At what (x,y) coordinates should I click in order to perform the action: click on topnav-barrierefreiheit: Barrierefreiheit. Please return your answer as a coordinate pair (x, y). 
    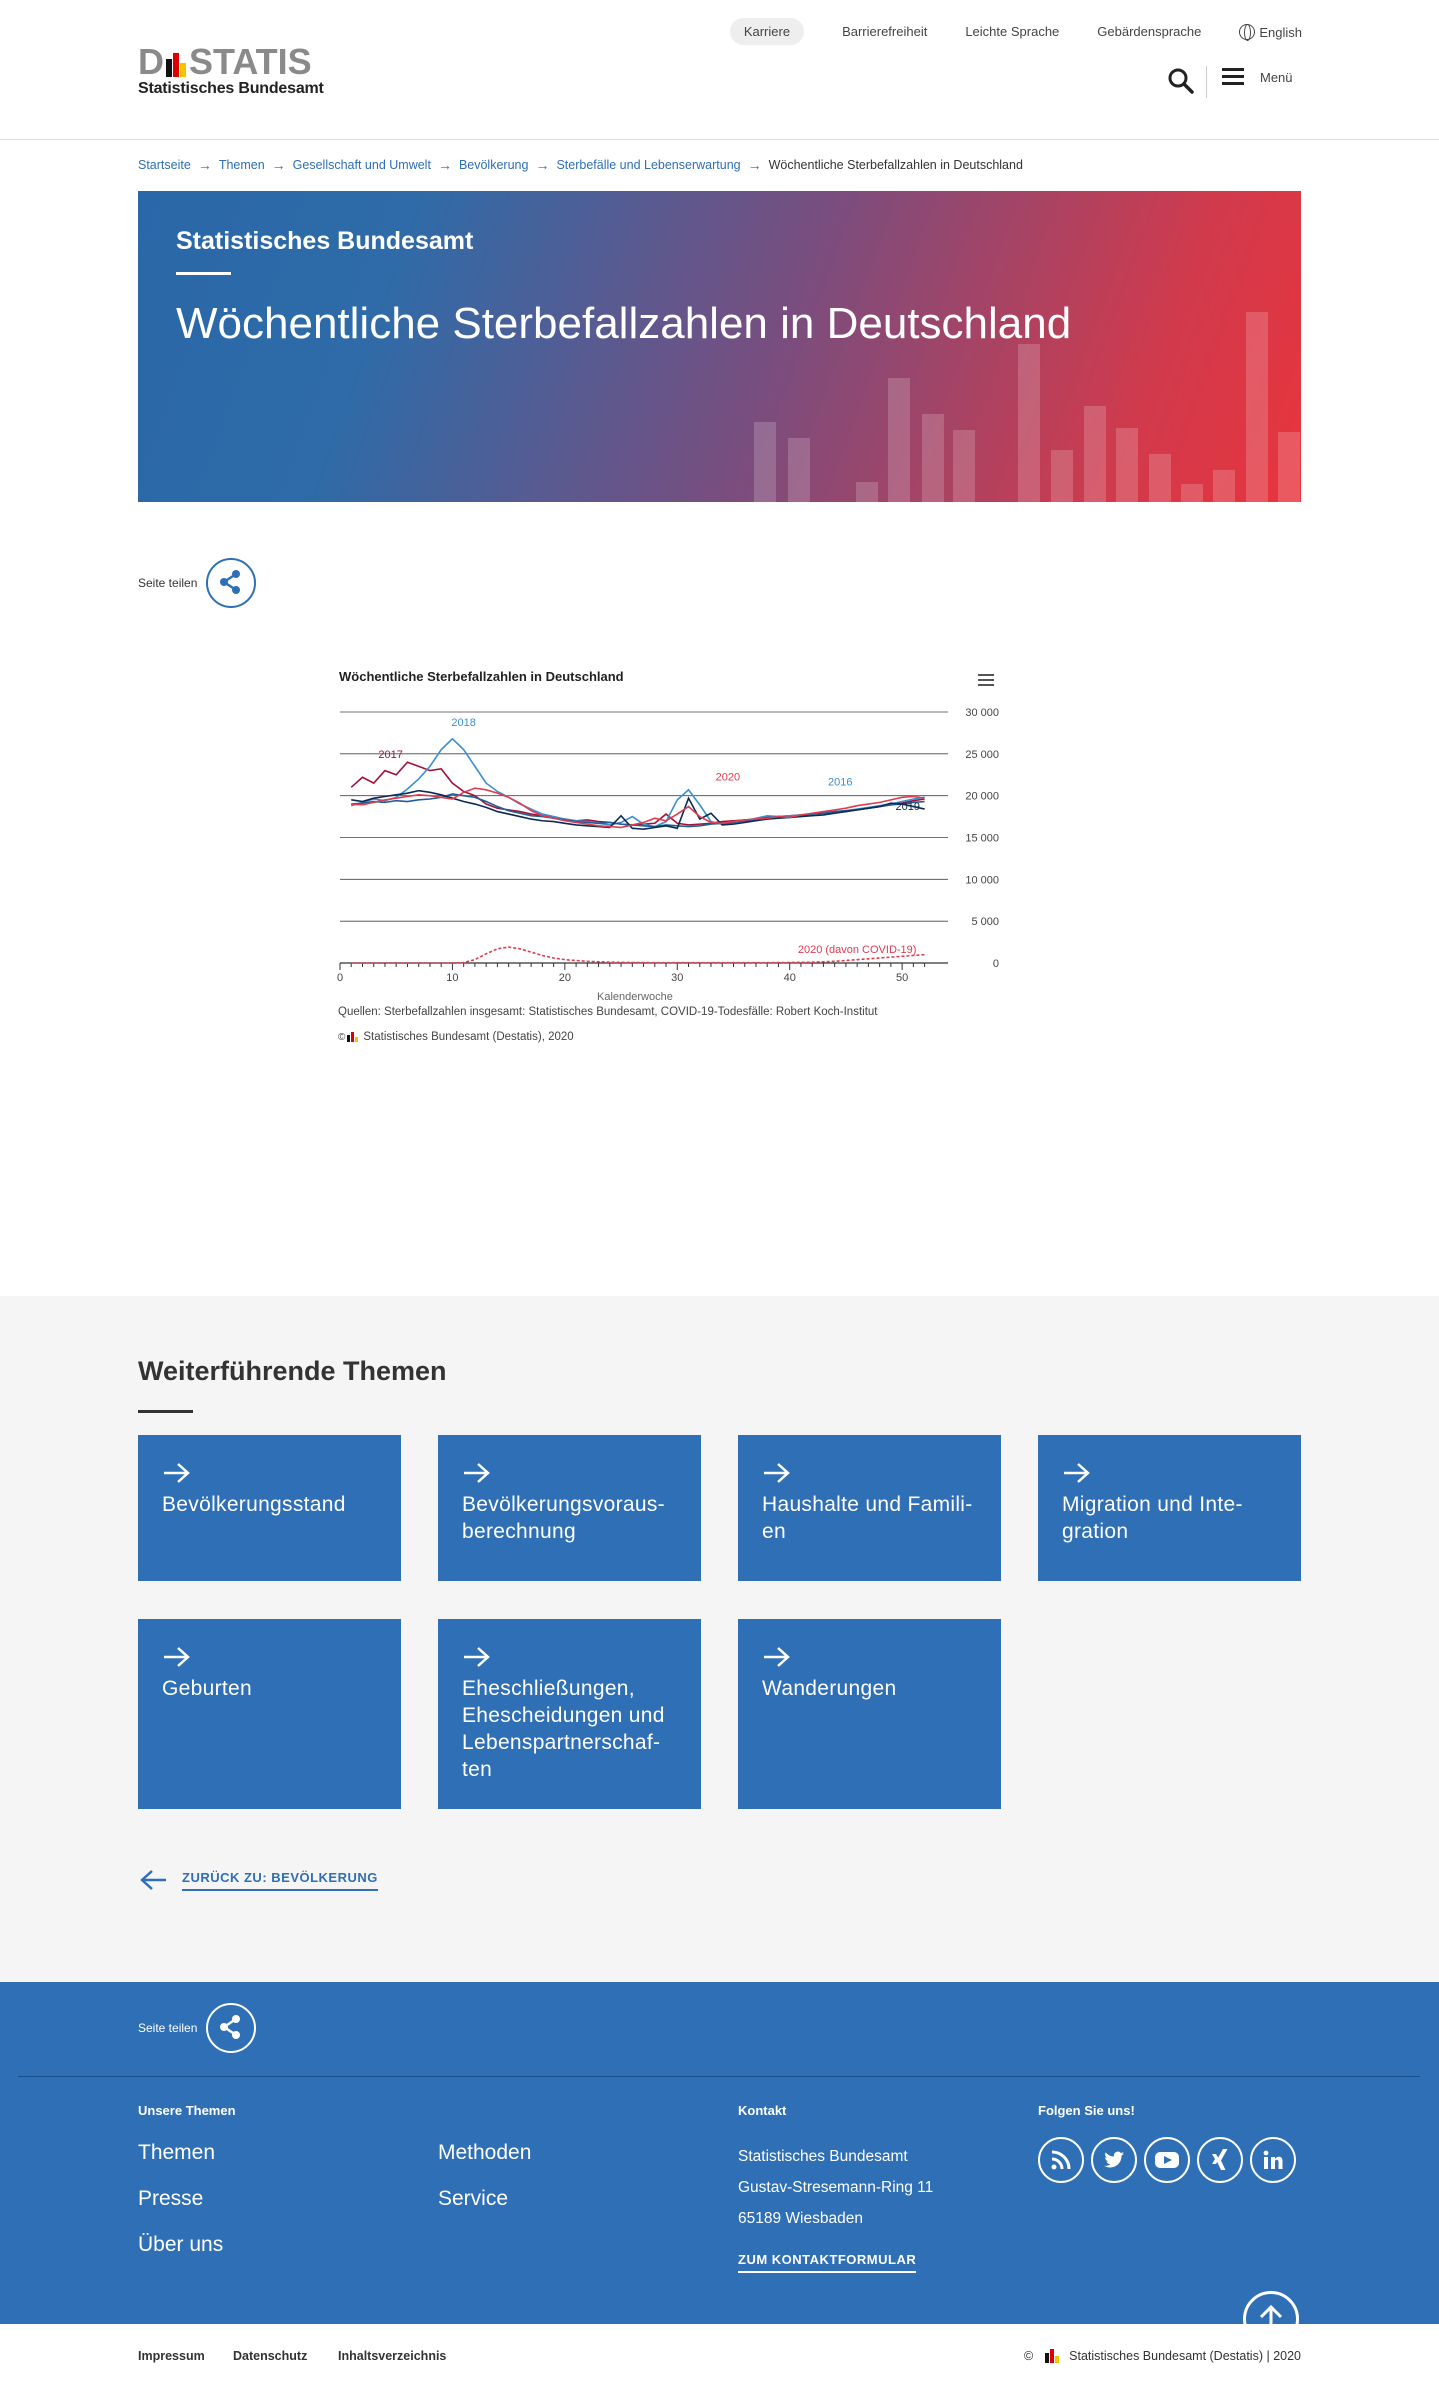
    Looking at the image, I should click on (885, 31).